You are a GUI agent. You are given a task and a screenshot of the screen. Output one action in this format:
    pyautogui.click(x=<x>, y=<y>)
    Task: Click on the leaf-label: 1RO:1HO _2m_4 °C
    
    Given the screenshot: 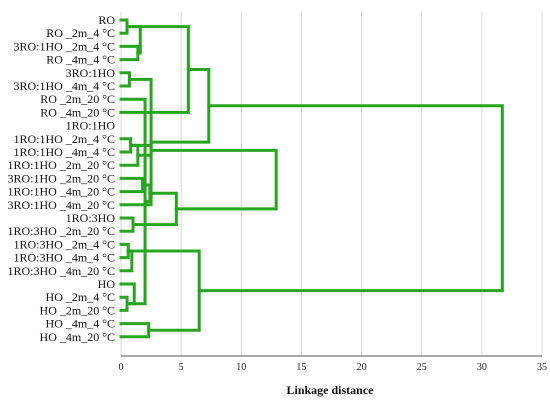 What is the action you would take?
    pyautogui.click(x=64, y=139)
    